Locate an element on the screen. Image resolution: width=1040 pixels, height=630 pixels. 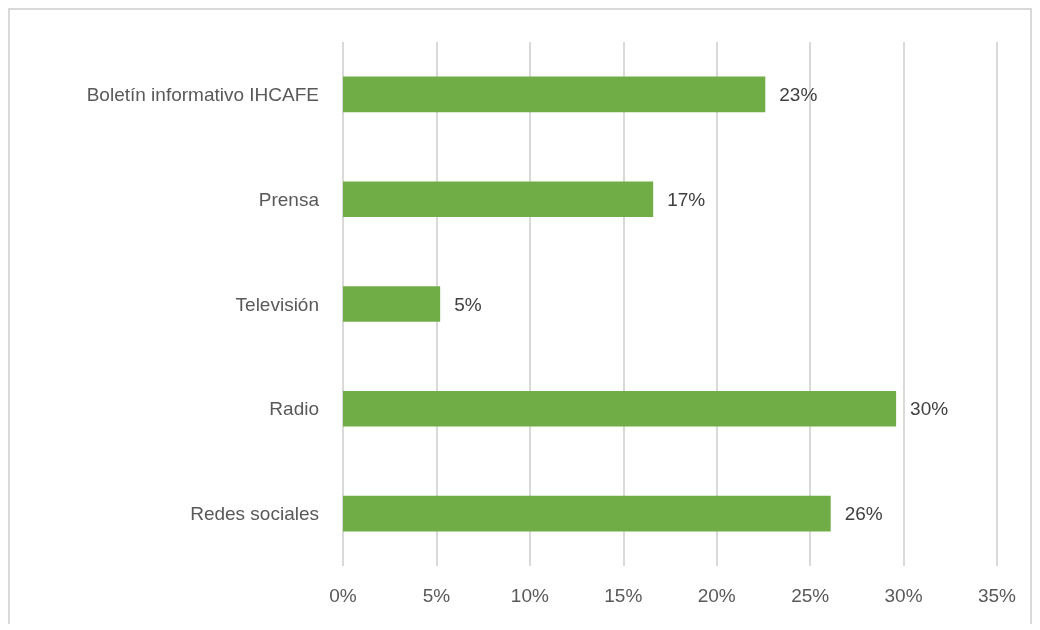
x-tick-label: 30% is located at coordinates (903, 595).